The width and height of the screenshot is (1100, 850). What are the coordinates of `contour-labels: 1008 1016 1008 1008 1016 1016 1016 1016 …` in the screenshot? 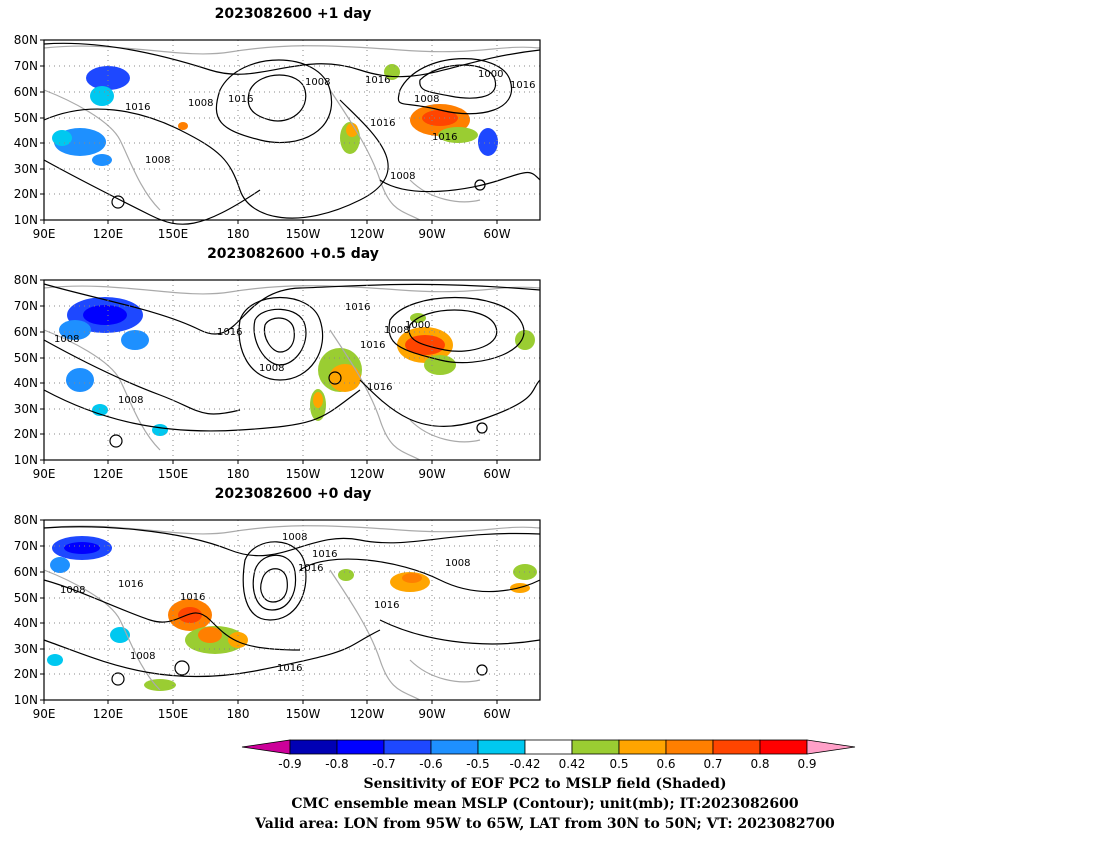 It's located at (265, 603).